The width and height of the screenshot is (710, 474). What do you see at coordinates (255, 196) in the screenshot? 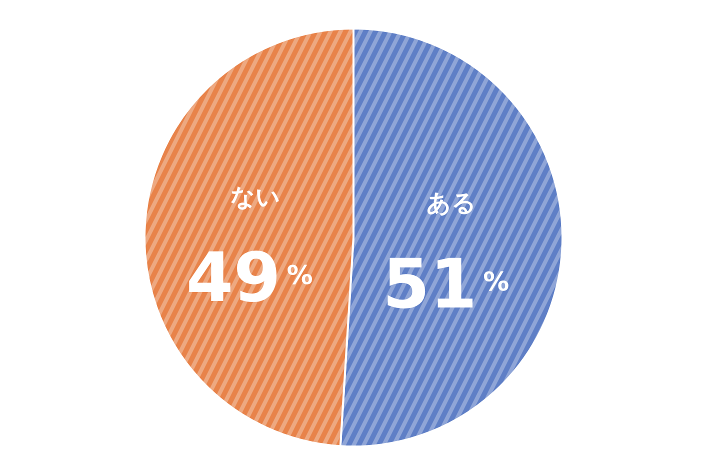
I see `slice-label: ない` at bounding box center [255, 196].